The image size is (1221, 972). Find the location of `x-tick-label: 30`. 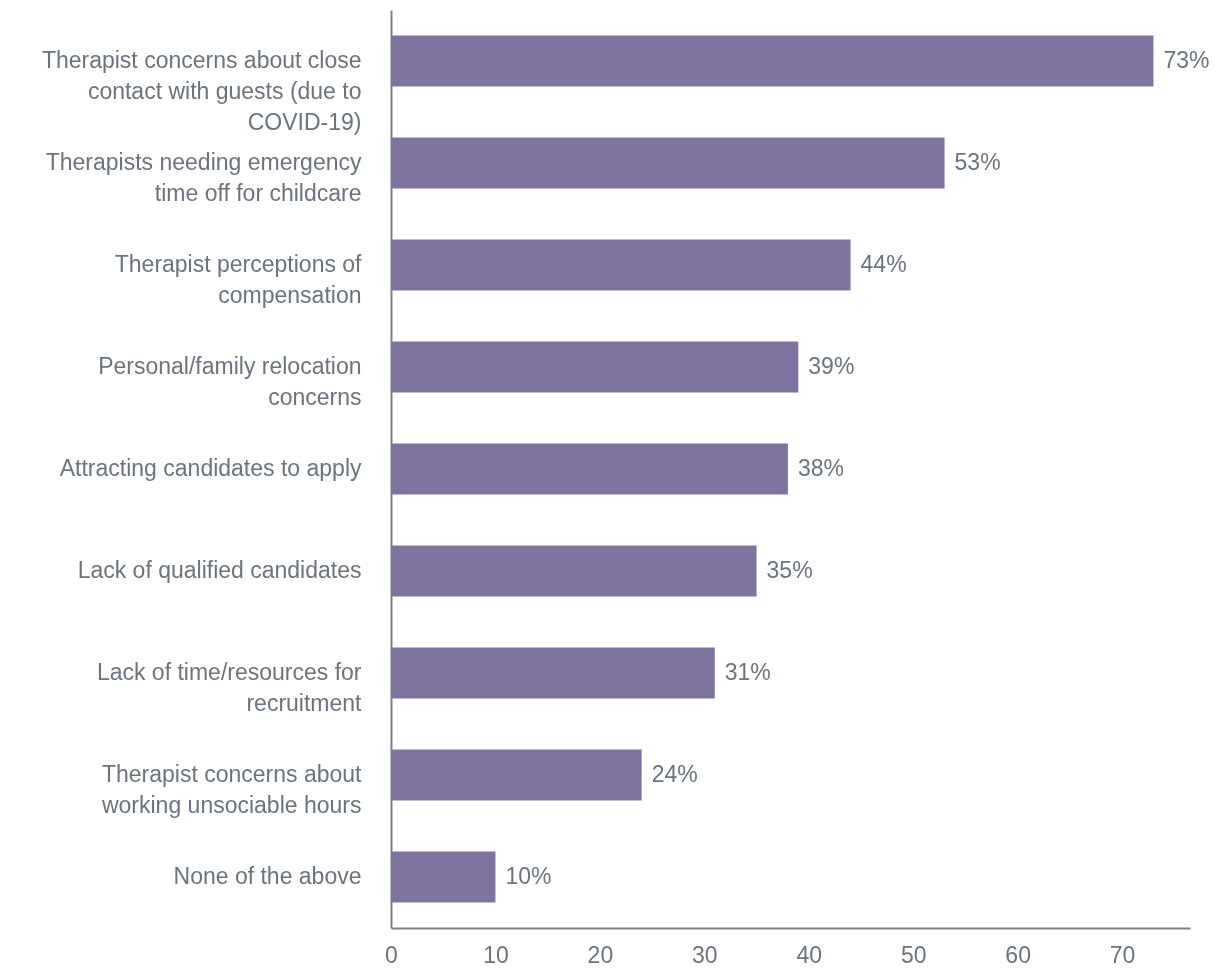

x-tick-label: 30 is located at coordinates (705, 954).